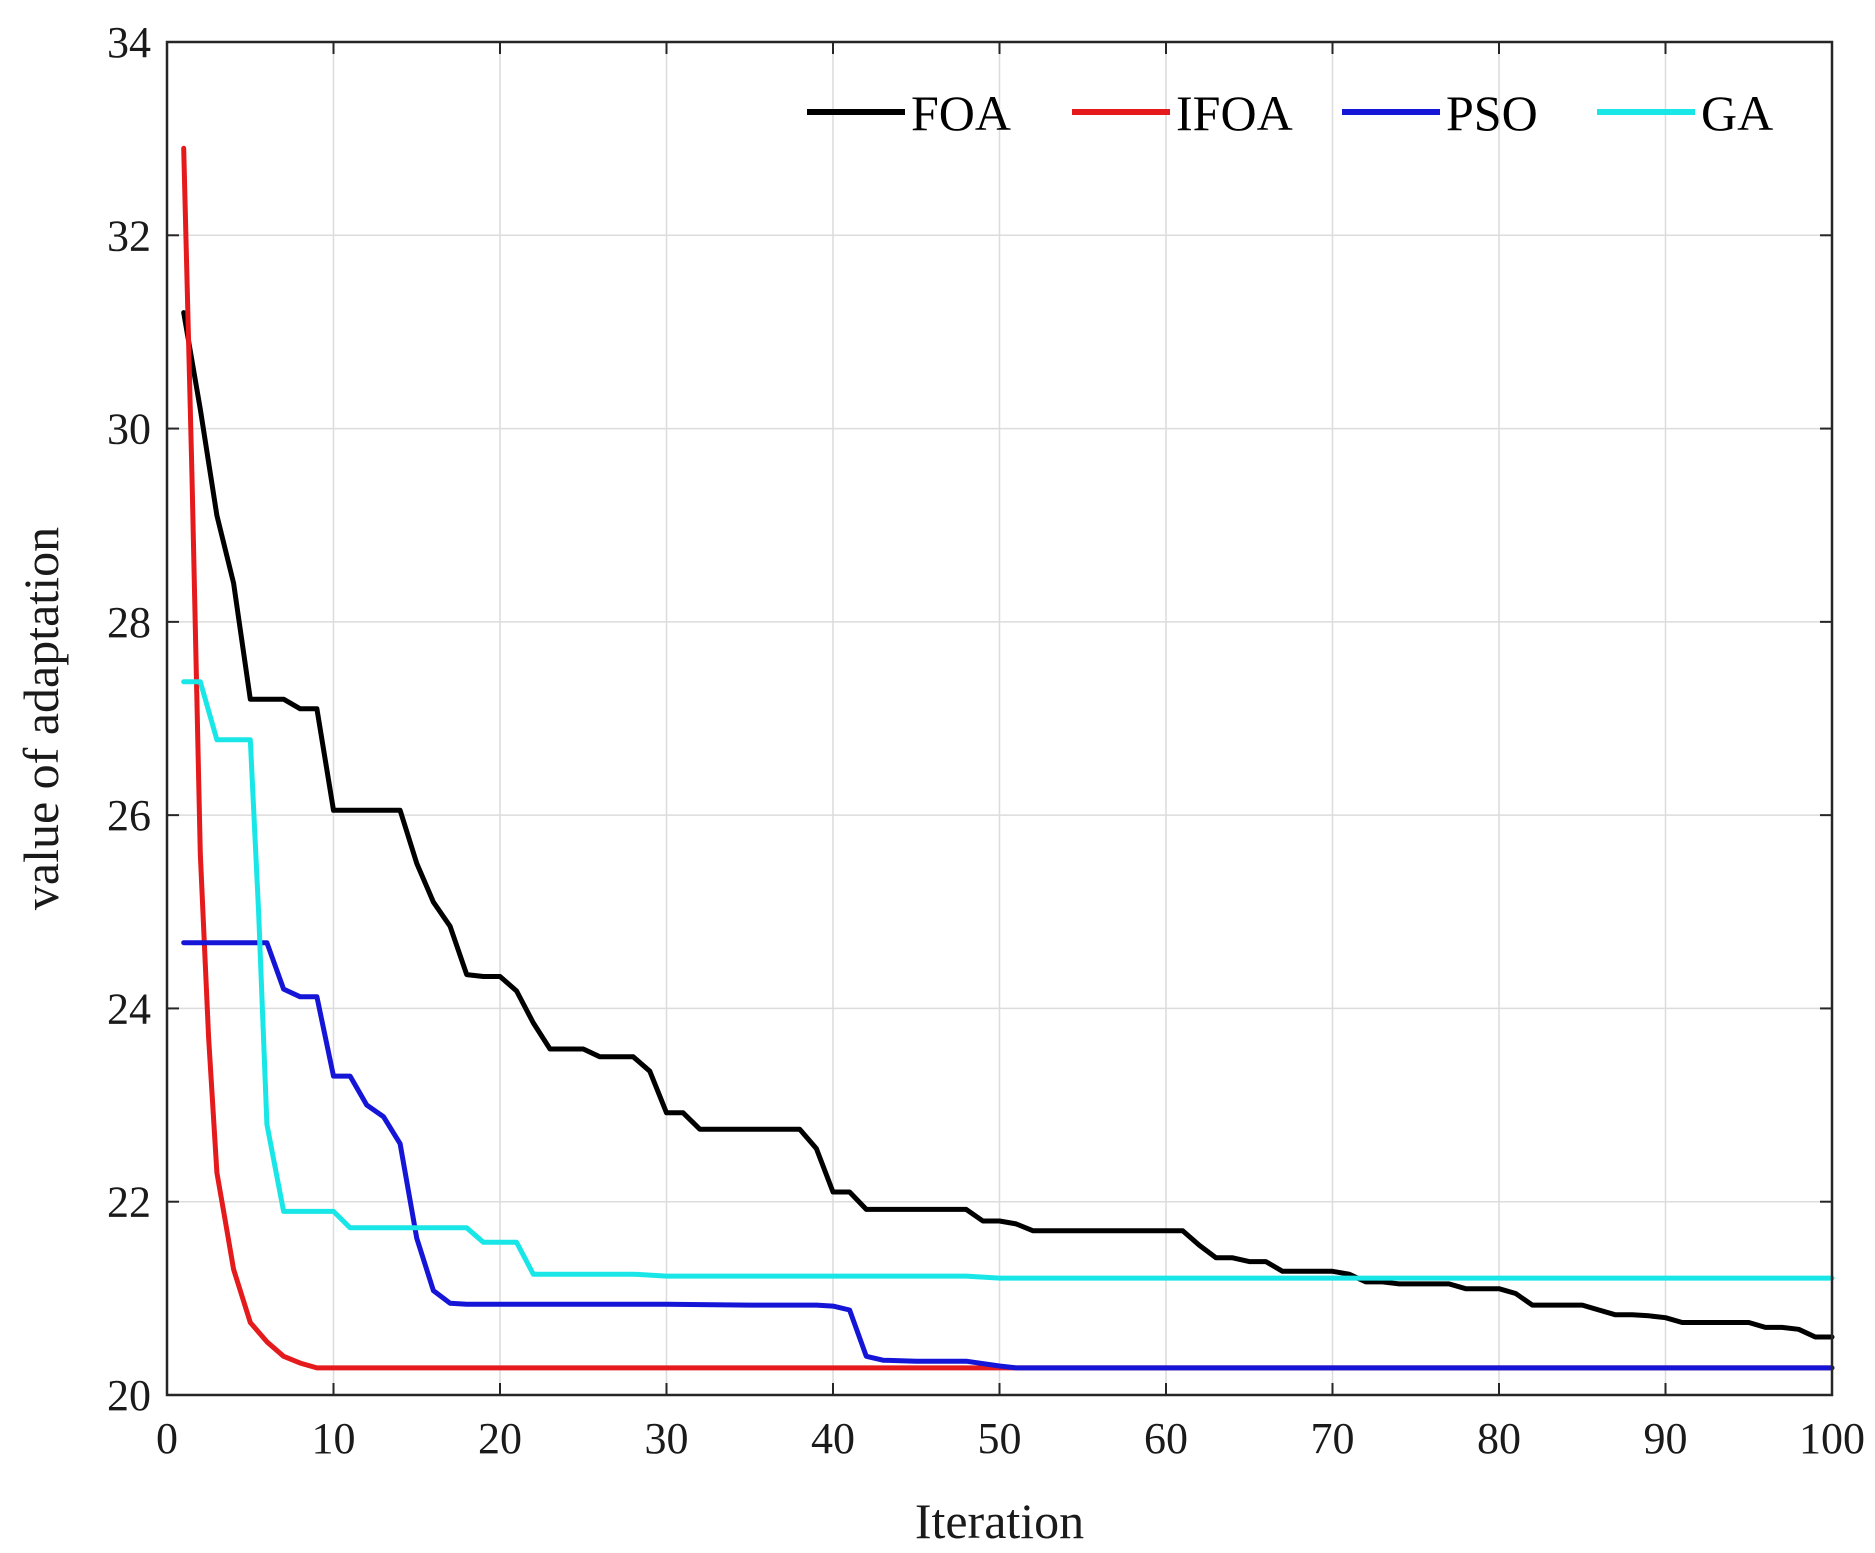 The height and width of the screenshot is (1553, 1875). I want to click on y-tick-label: 24, so click(129, 1008).